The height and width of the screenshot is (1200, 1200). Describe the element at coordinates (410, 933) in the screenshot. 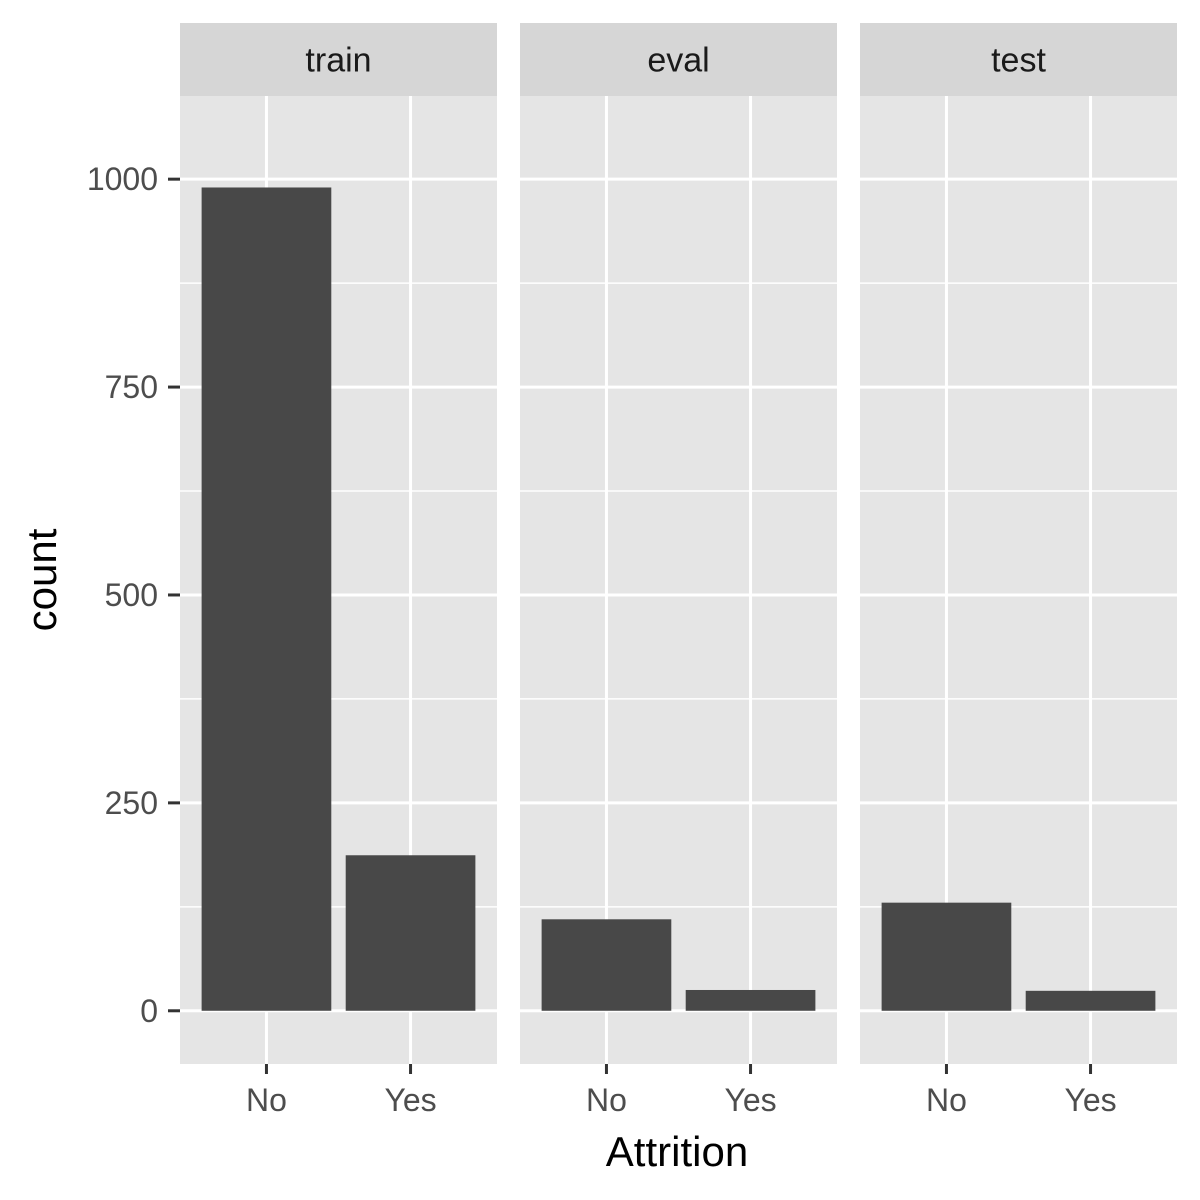

I see `bar-train-yes` at that location.